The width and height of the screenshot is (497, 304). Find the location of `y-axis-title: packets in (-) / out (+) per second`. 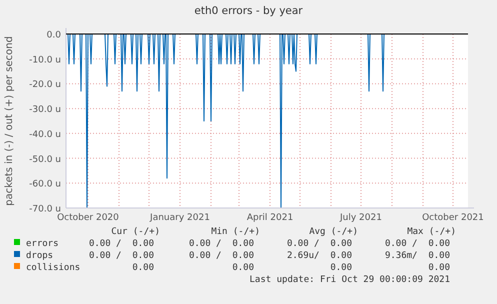

y-axis-title: packets in (-) / out (+) per second is located at coordinates (9, 121).